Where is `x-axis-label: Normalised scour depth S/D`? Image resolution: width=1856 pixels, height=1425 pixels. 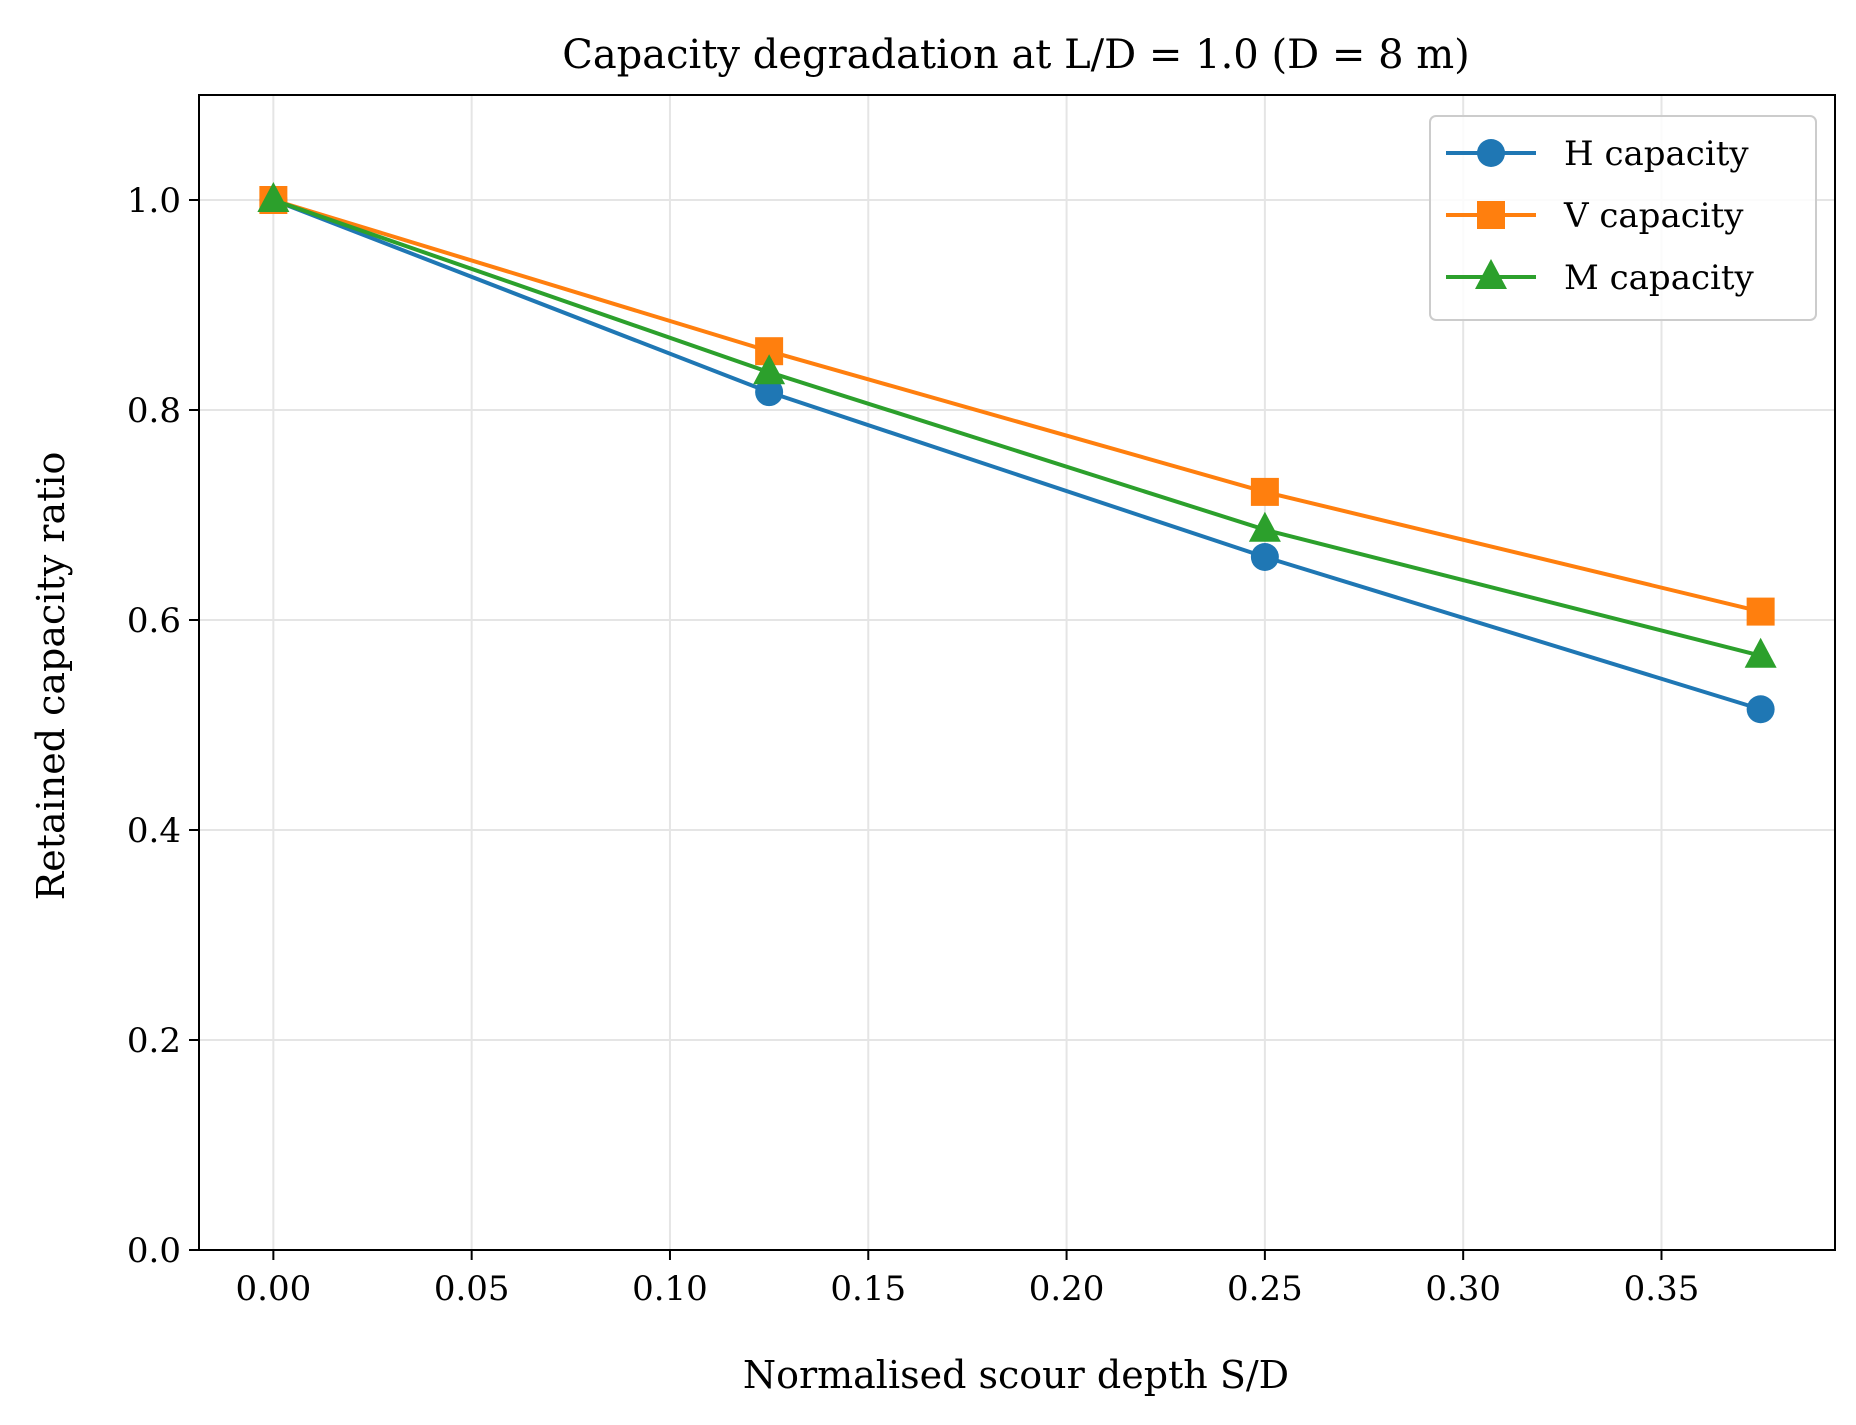 x-axis-label: Normalised scour depth S/D is located at coordinates (1016, 1375).